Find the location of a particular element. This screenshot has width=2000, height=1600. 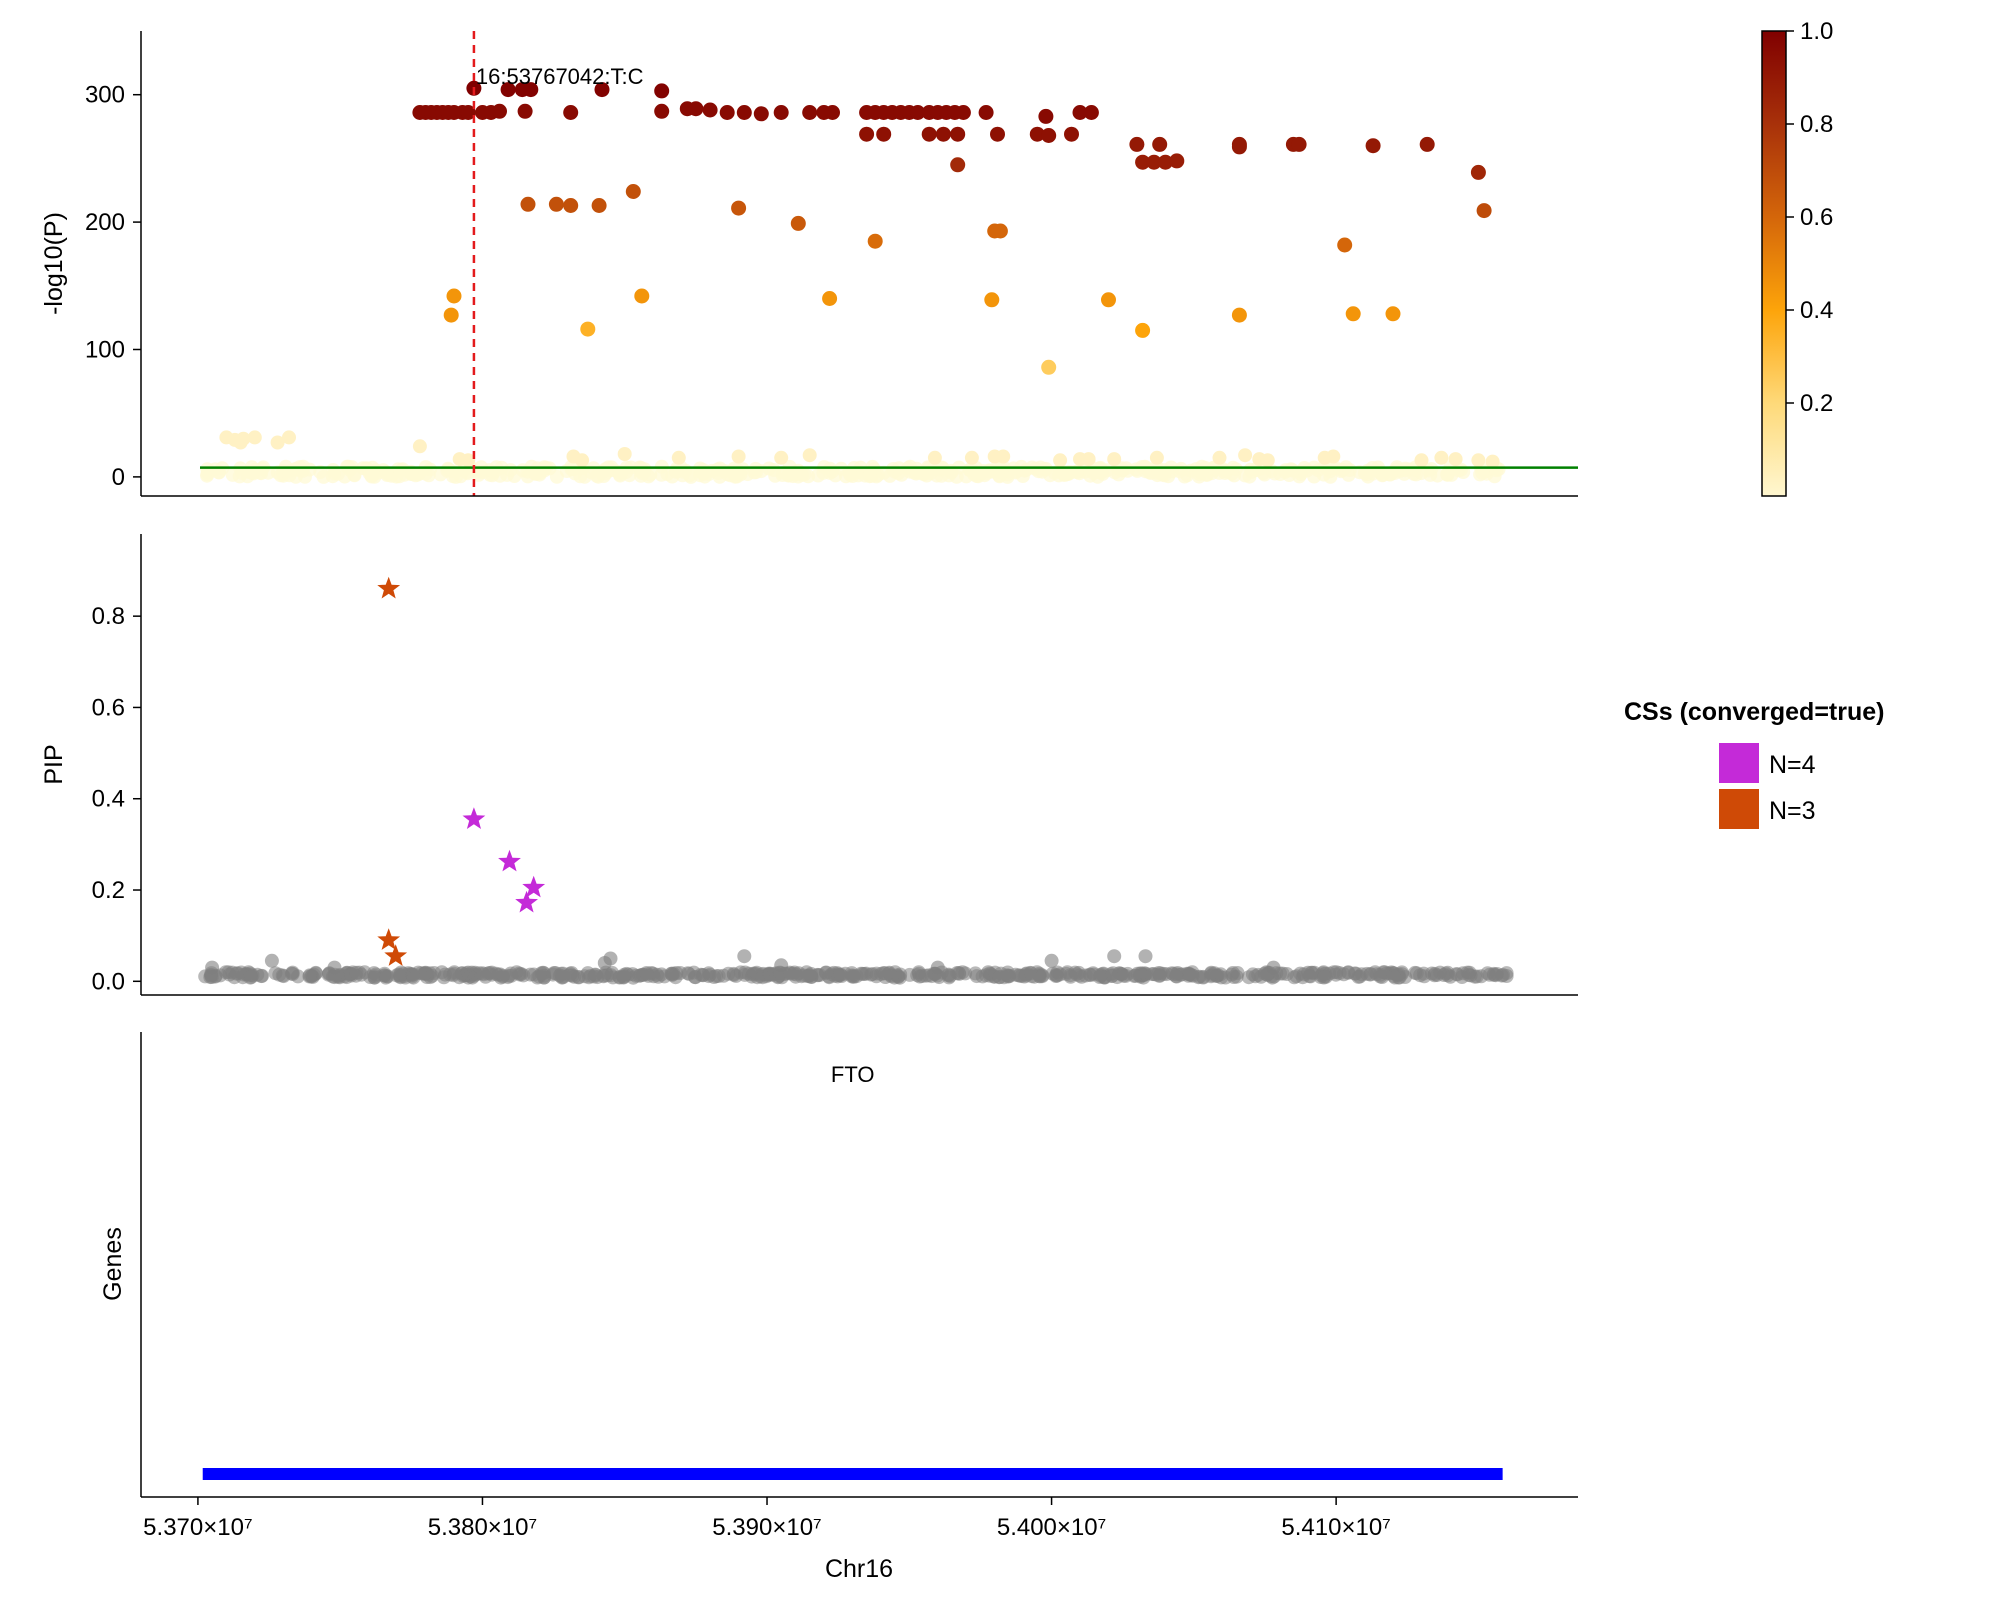

legend-swatch-n4 is located at coordinates (1739, 763).